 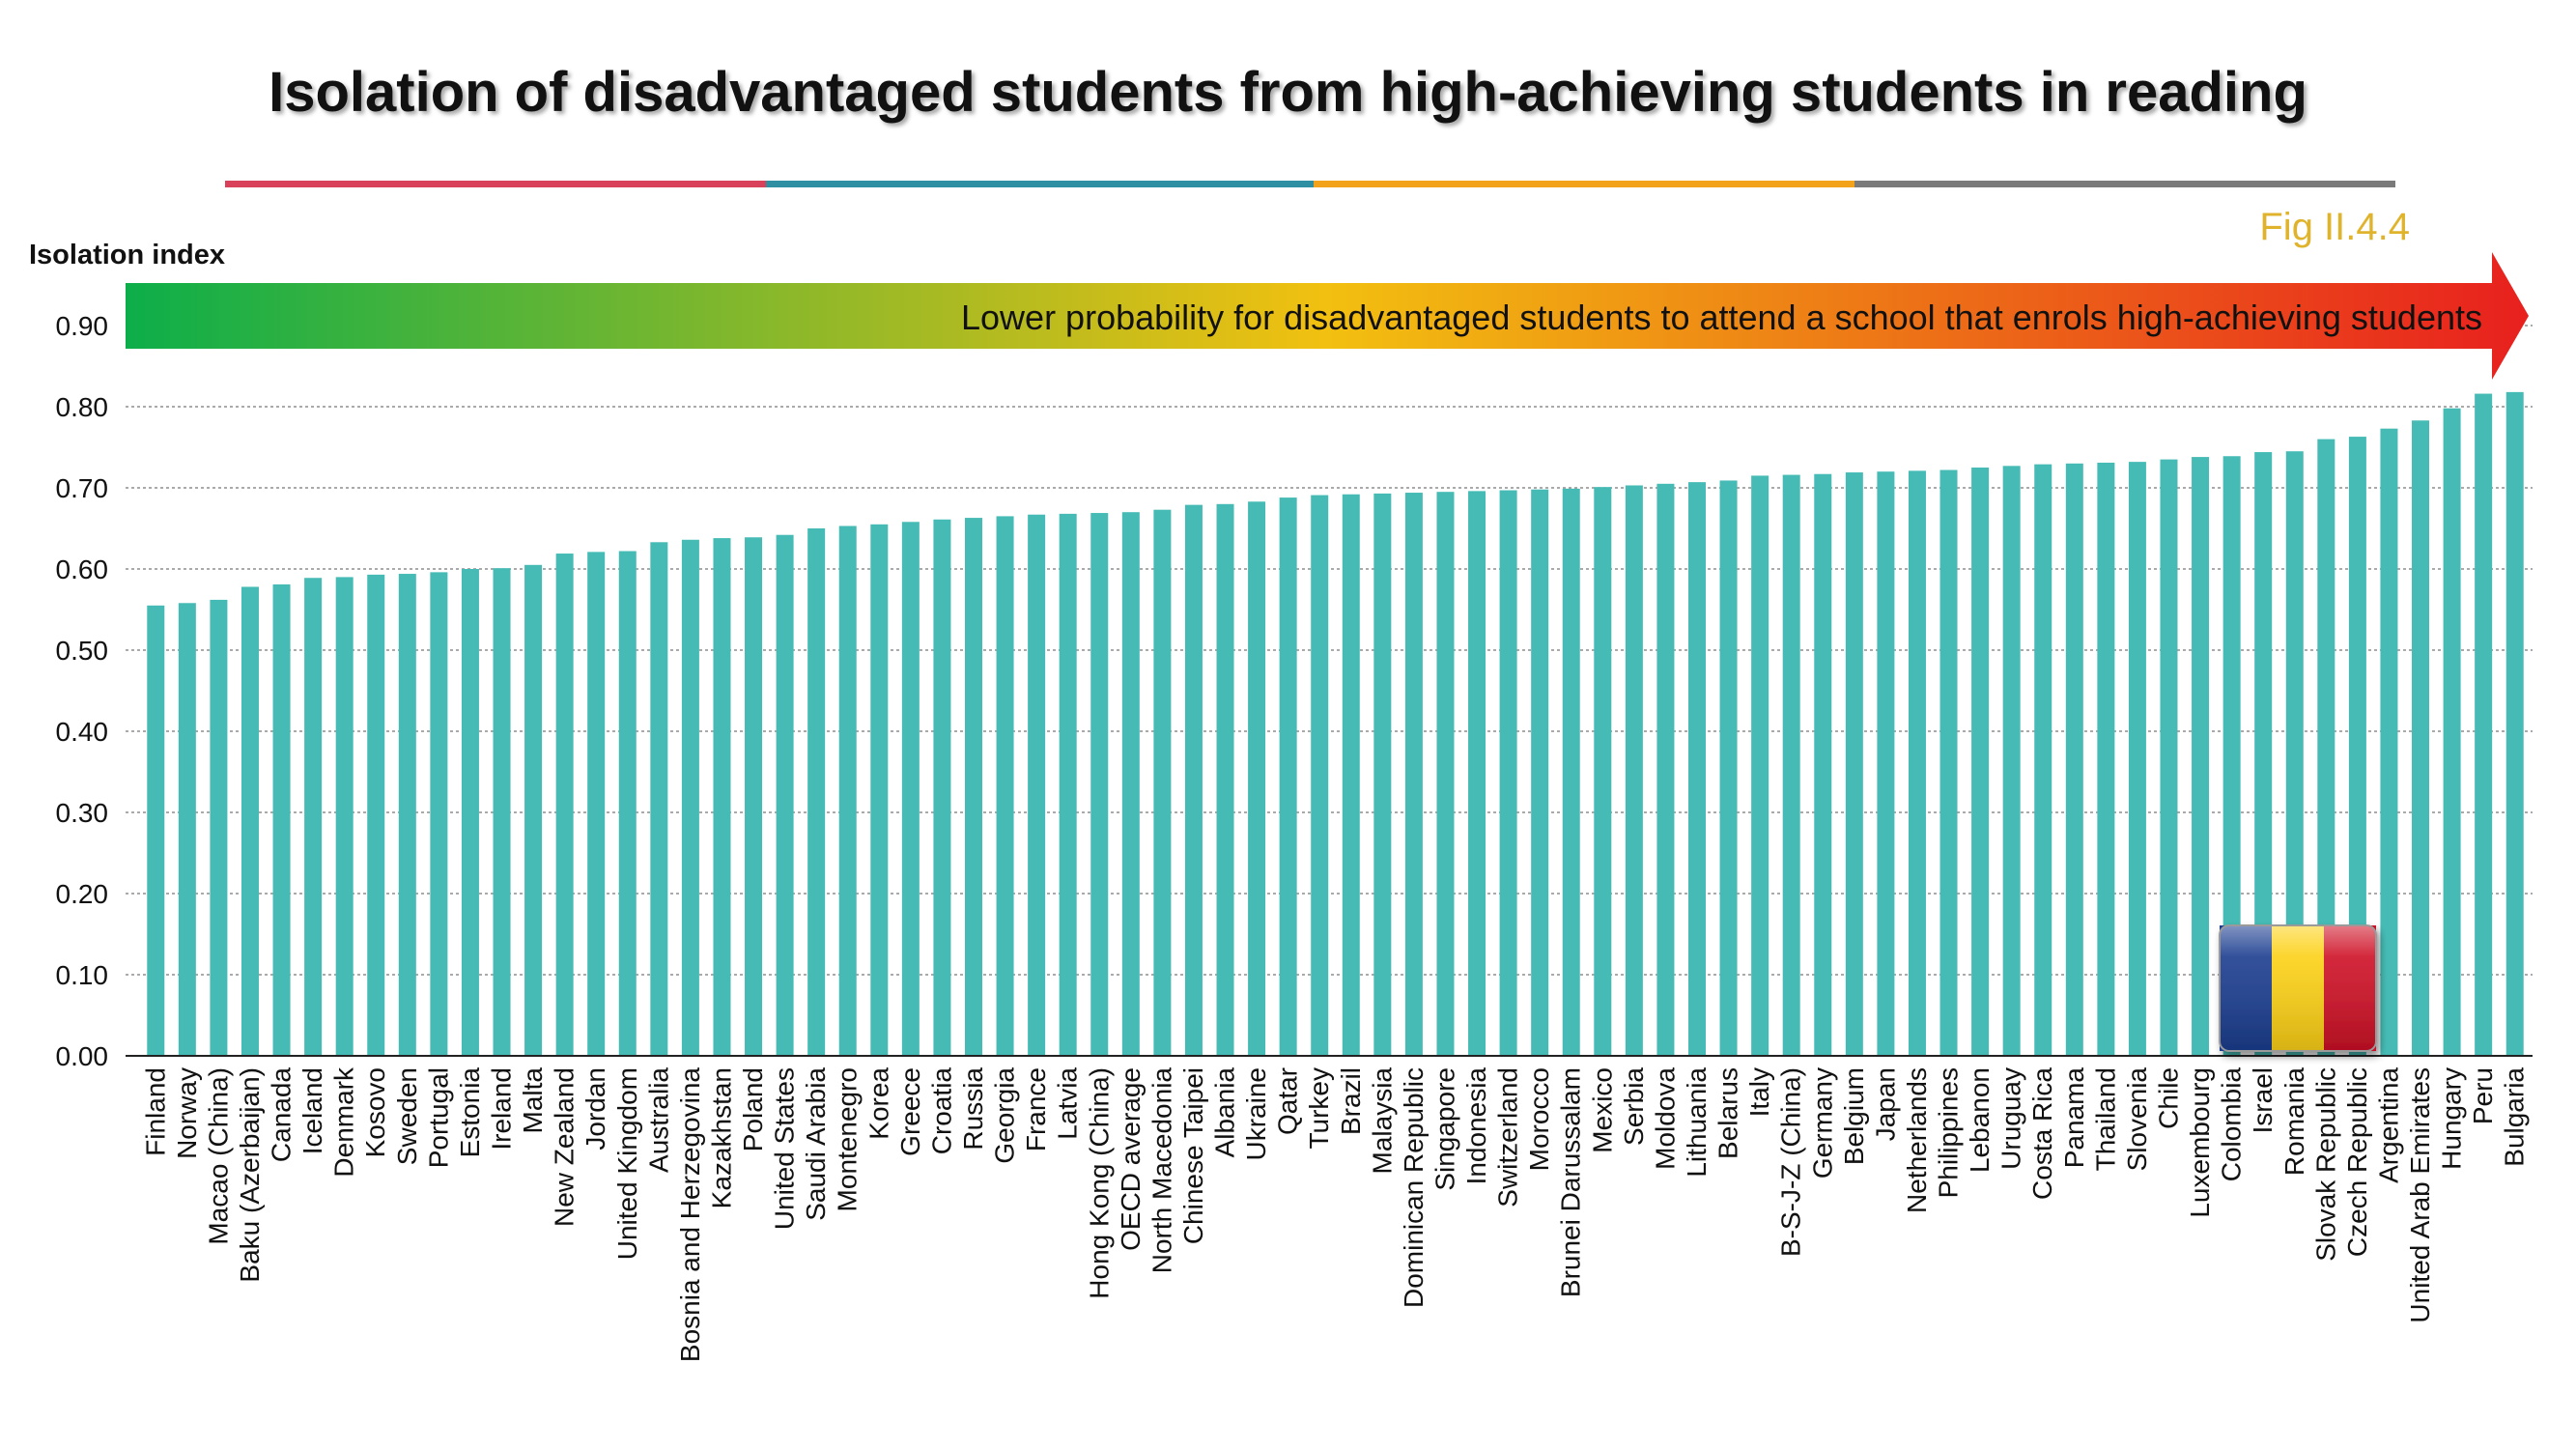 I want to click on category-label: Netherlands, so click(x=1917, y=1140).